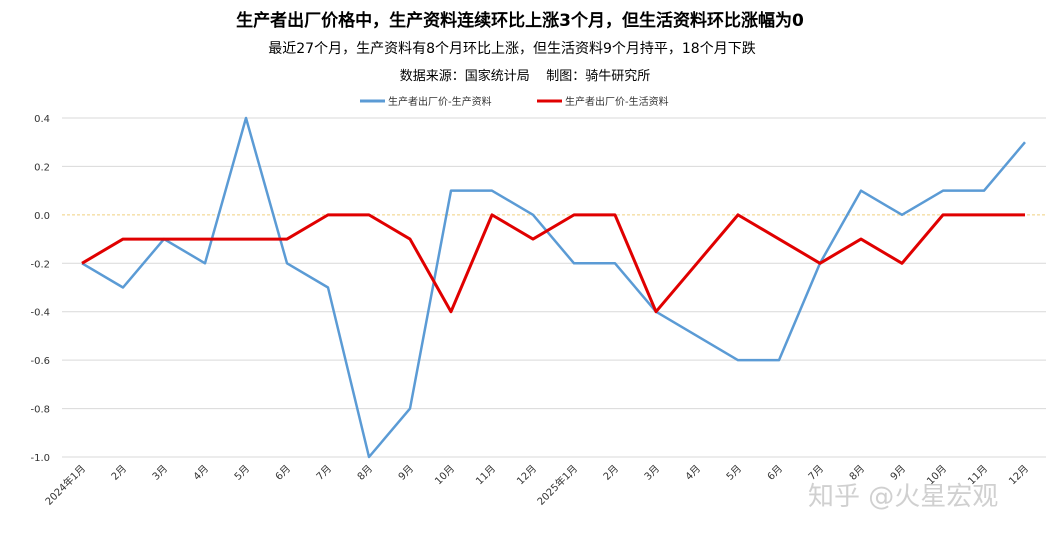 The height and width of the screenshot is (541, 1063). What do you see at coordinates (440, 101) in the screenshot?
I see `legend-label: 生产者出厂价-生产资料` at bounding box center [440, 101].